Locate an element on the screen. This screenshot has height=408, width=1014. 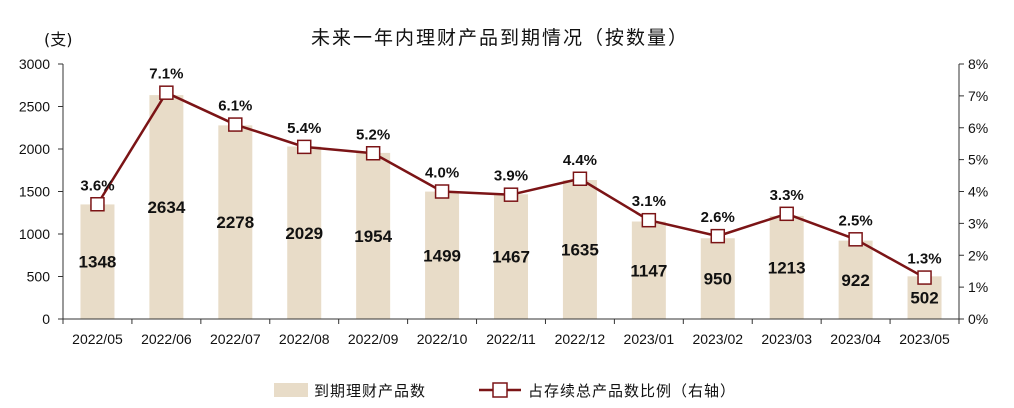
y-right-tick-label: 6% is located at coordinates (978, 128).